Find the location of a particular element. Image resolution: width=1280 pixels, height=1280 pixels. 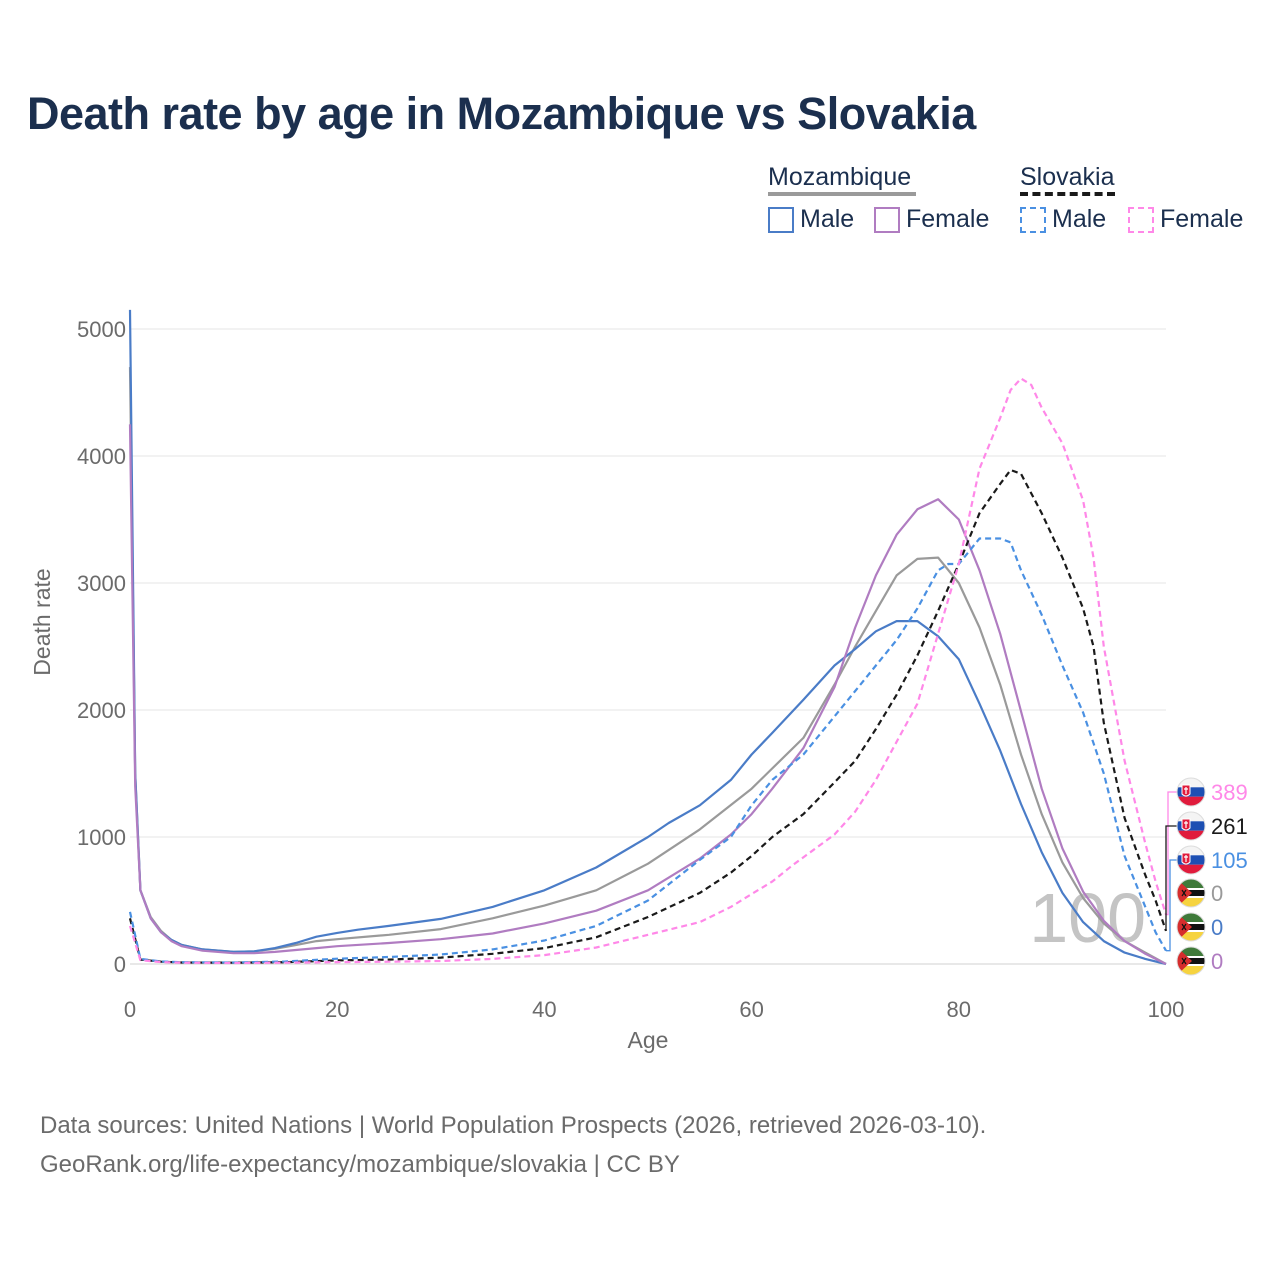

x-tick-label: 20 is located at coordinates (337, 1009).